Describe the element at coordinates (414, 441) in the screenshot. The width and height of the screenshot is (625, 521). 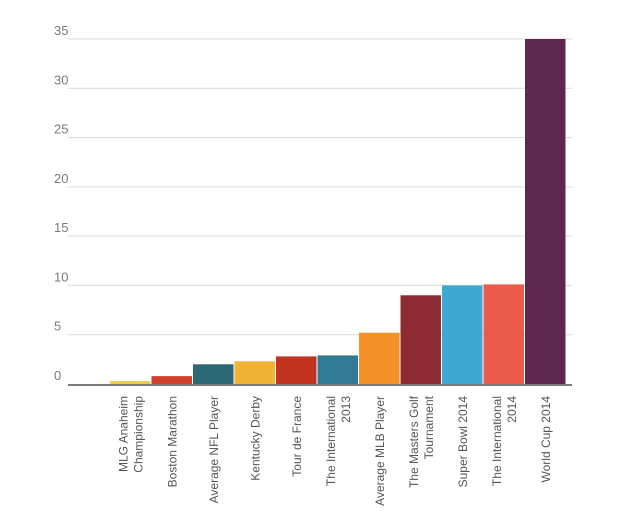
I see `x-tick-label-line: The Masters Golf` at that location.